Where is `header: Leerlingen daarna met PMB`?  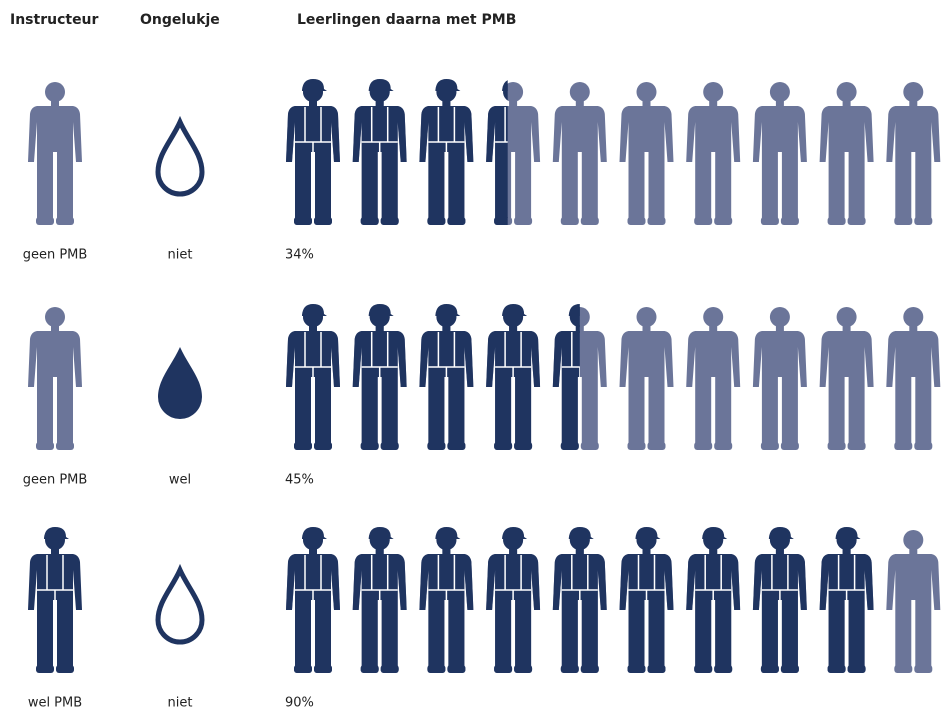 header: Leerlingen daarna met PMB is located at coordinates (406, 20).